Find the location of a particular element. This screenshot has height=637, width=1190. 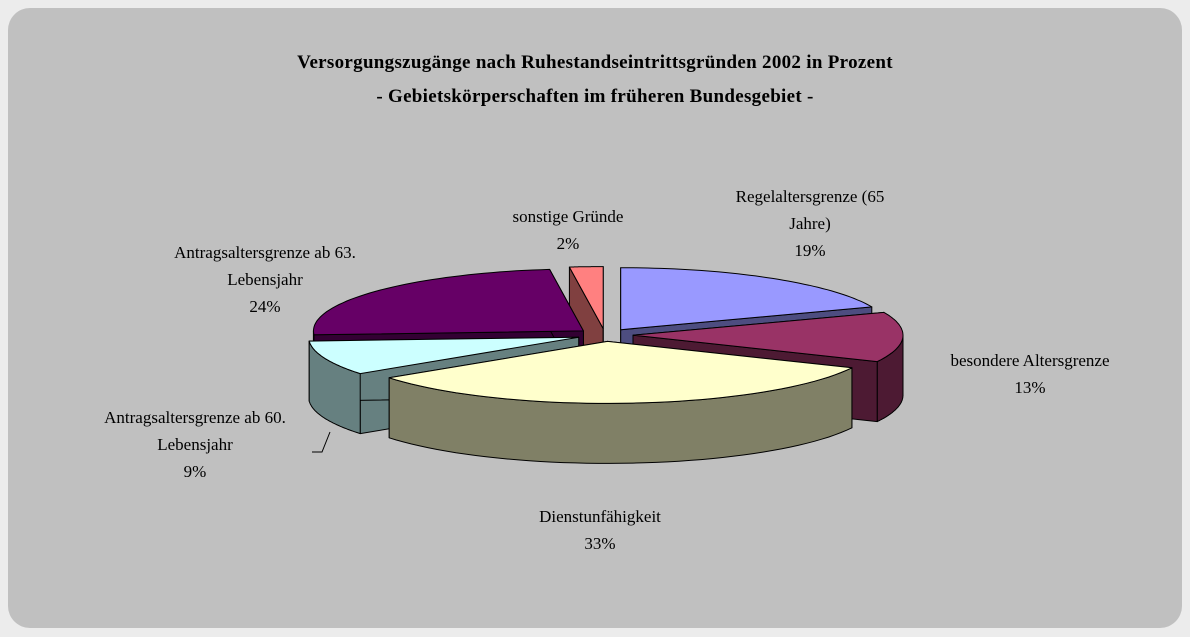

category-label: Regelaltersgrenze (65 Jahre) is located at coordinates (810, 210).